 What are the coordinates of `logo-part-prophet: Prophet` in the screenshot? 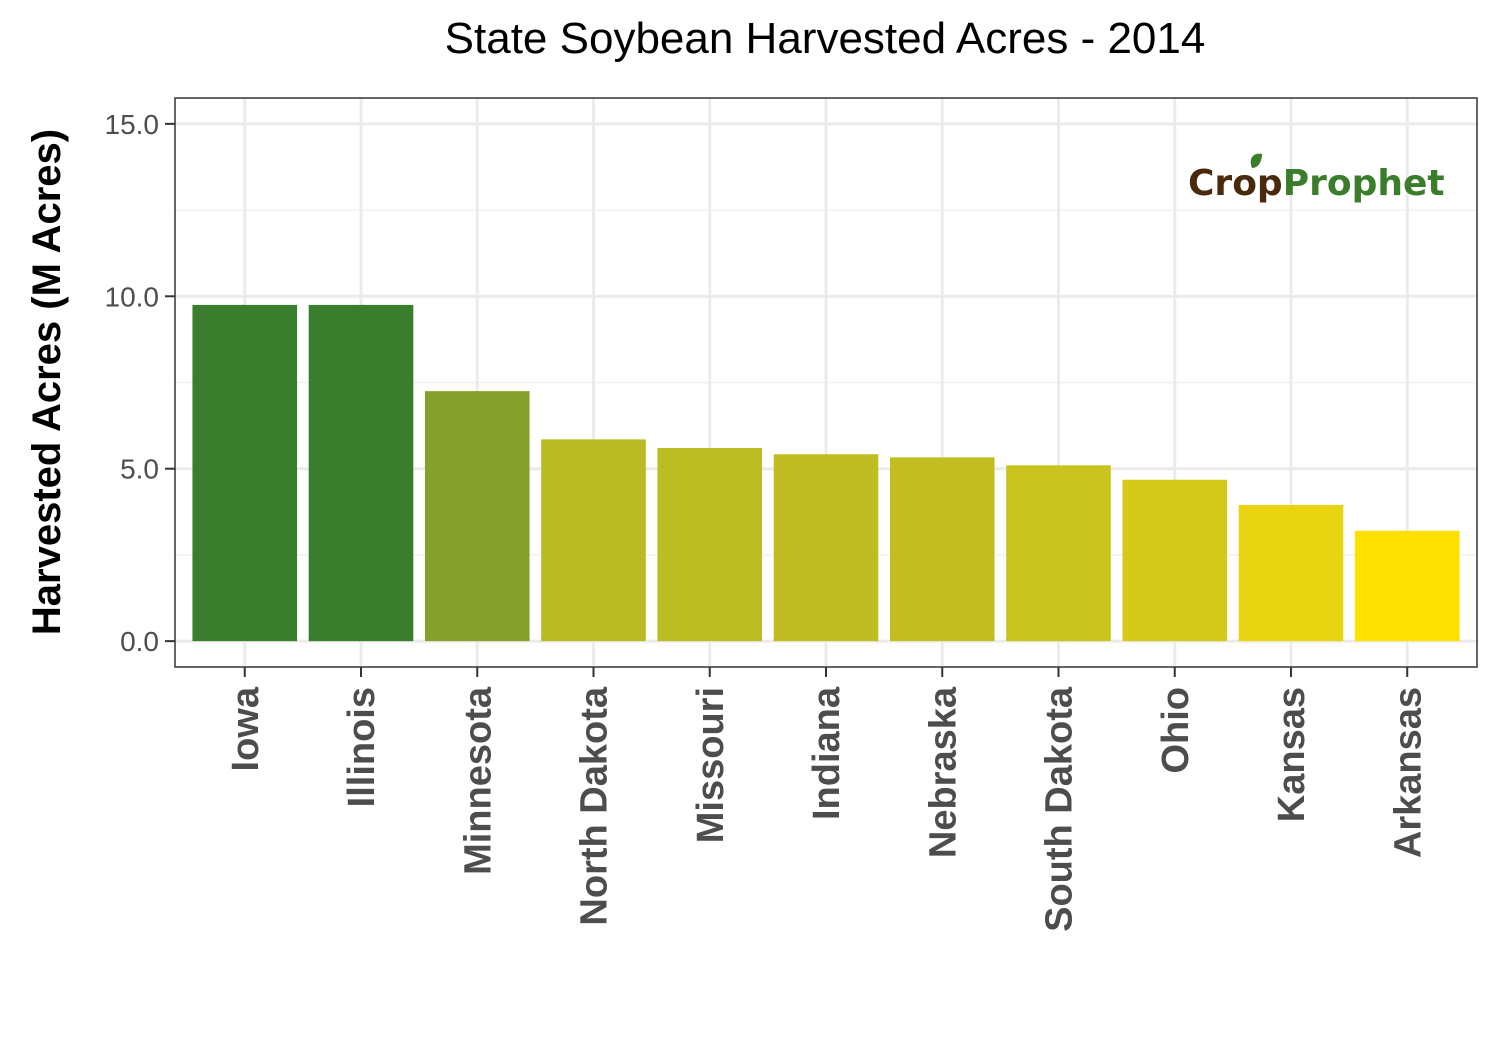 It's located at (1364, 183).